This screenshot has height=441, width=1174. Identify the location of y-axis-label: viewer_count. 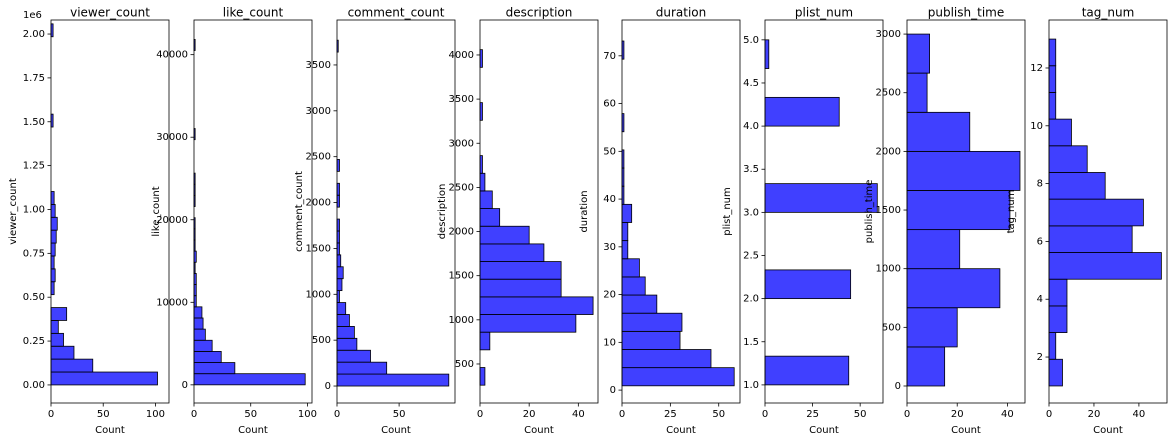
(13, 211).